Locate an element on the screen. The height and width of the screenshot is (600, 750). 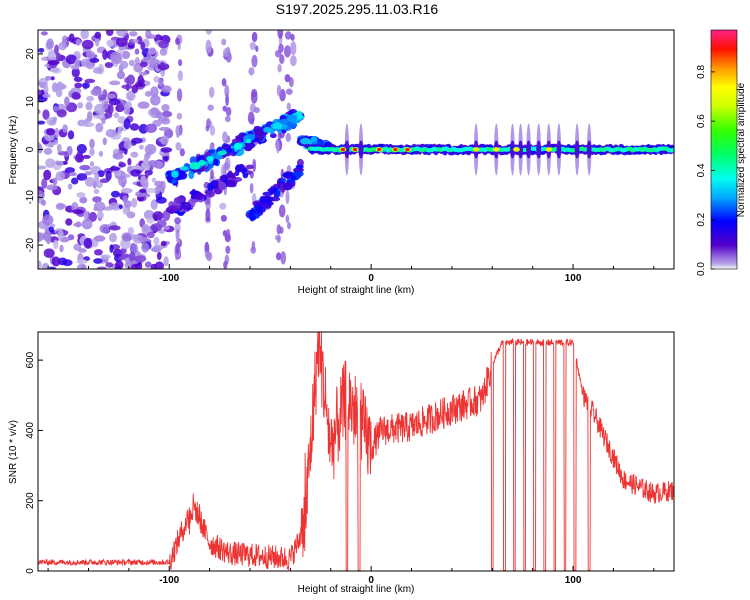
spectrogram-x-tick-label: 0 is located at coordinates (371, 278).